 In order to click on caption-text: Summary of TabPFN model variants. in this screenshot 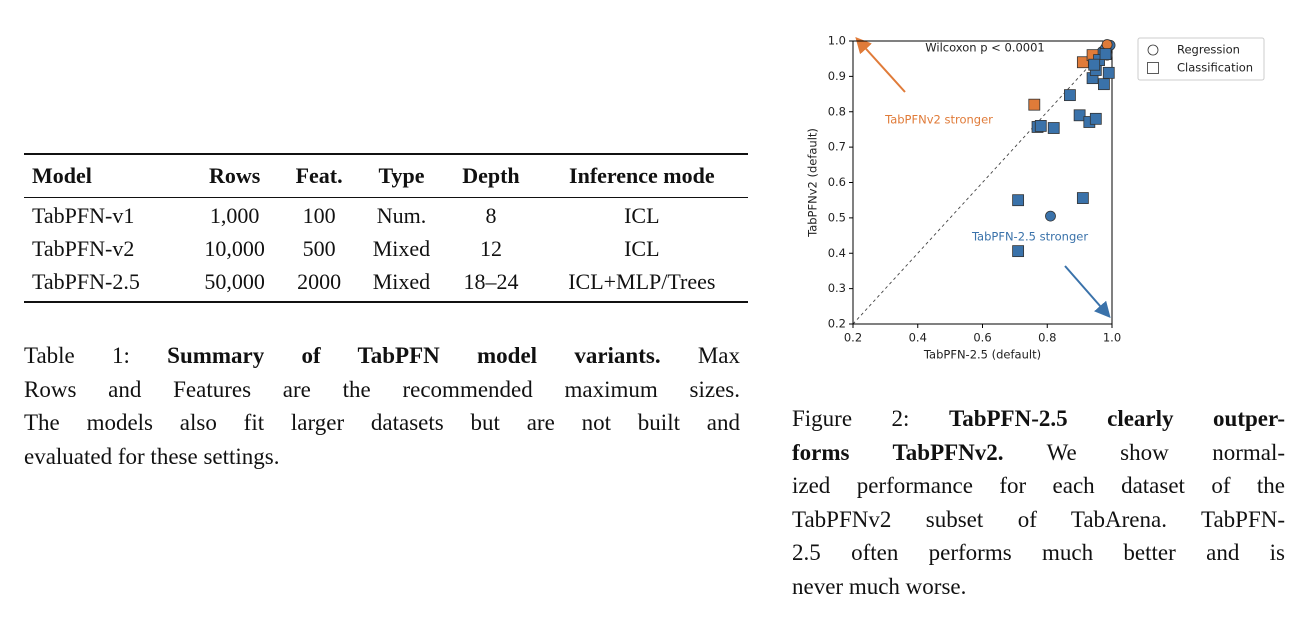, I will do `click(414, 355)`.